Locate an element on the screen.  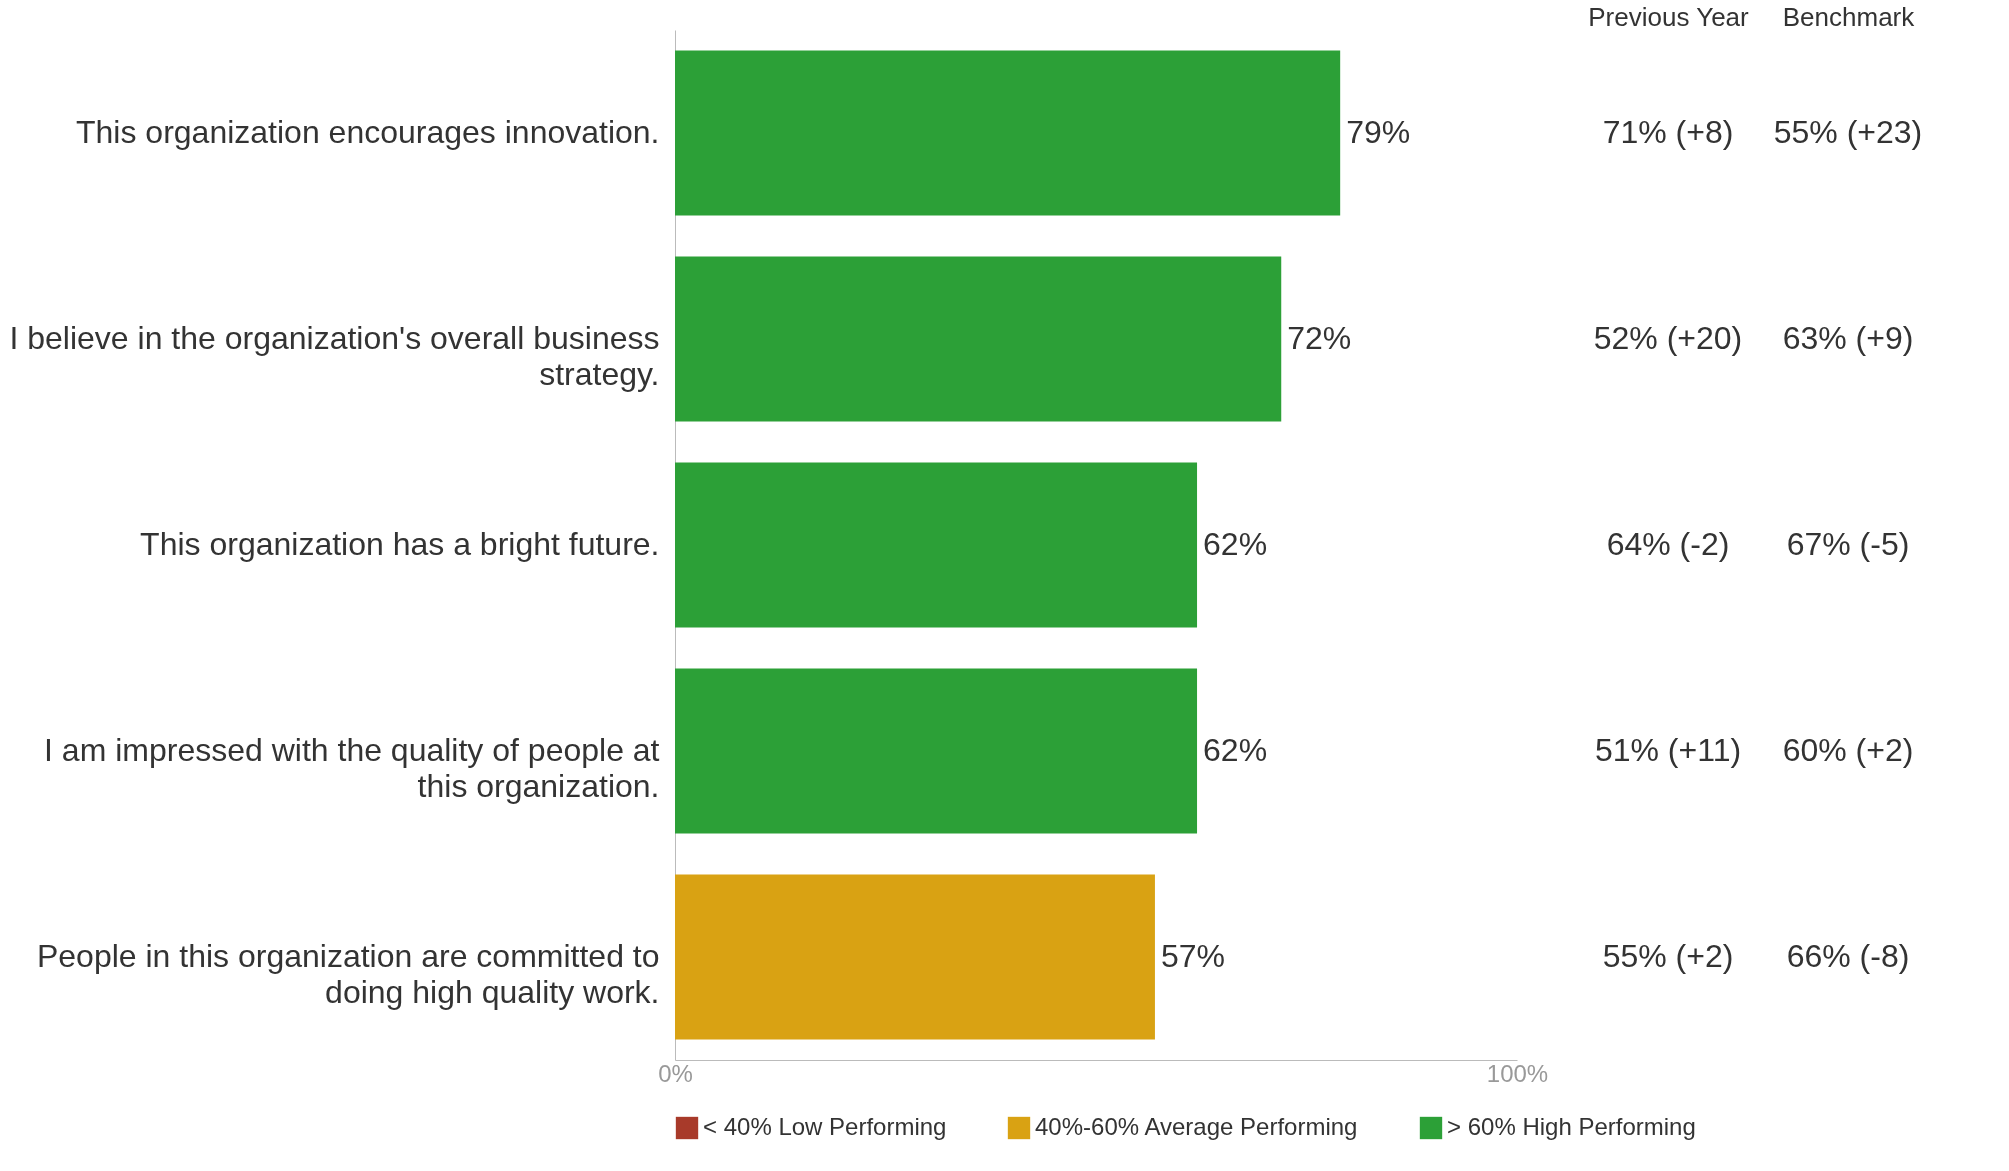
x-tick-label: 0% is located at coordinates (675, 1073).